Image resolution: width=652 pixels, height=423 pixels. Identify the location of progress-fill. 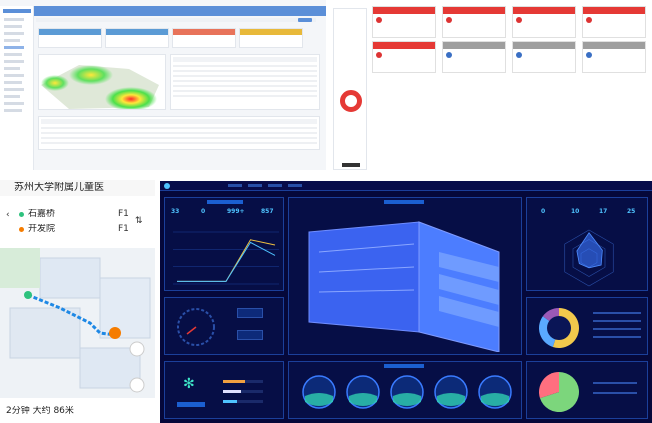
(230, 401).